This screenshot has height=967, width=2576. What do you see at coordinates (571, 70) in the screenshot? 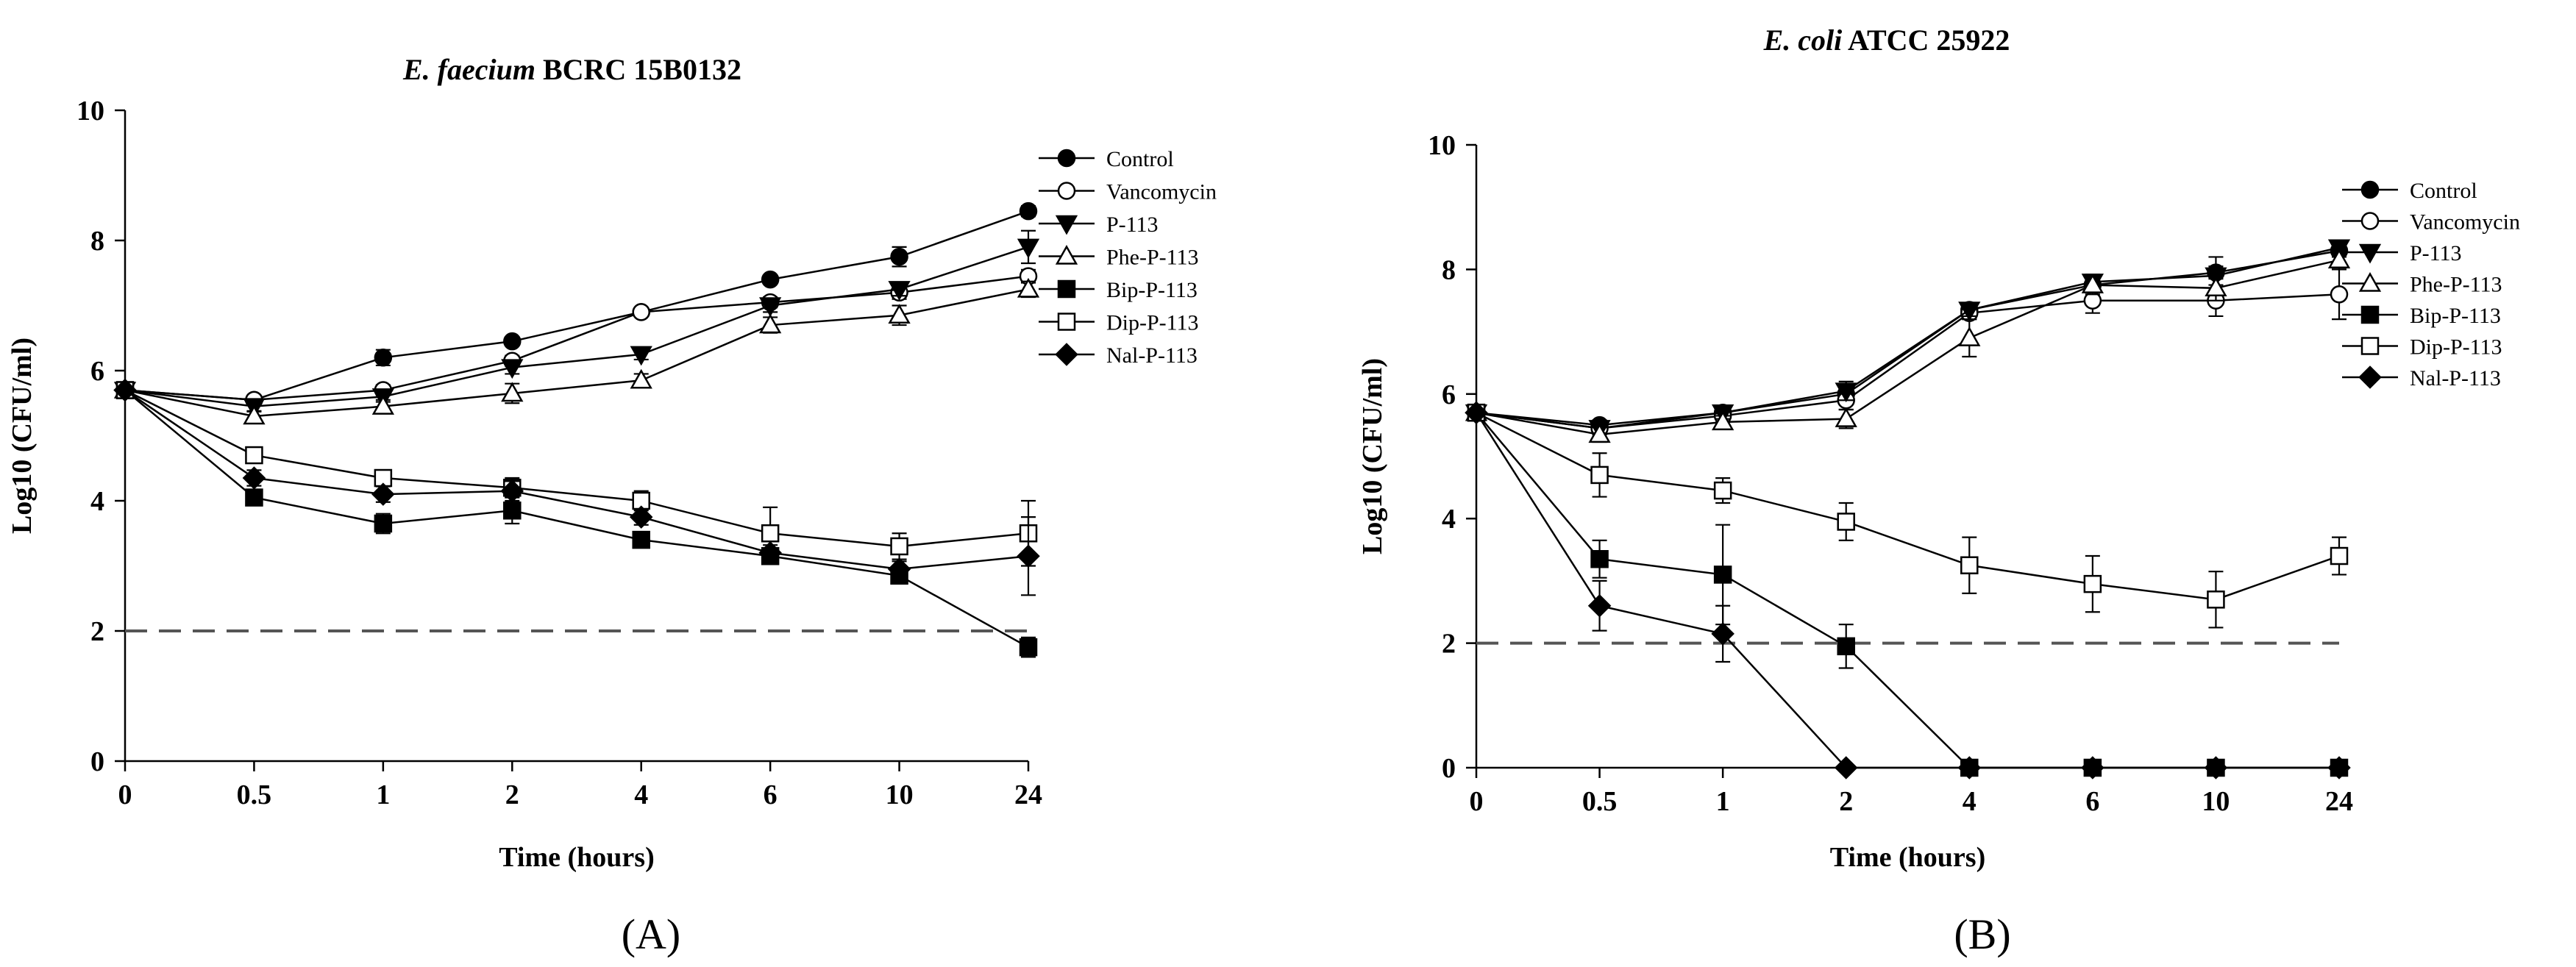
I see `p0-chart-title: E. faecium BCRC 15B0132` at bounding box center [571, 70].